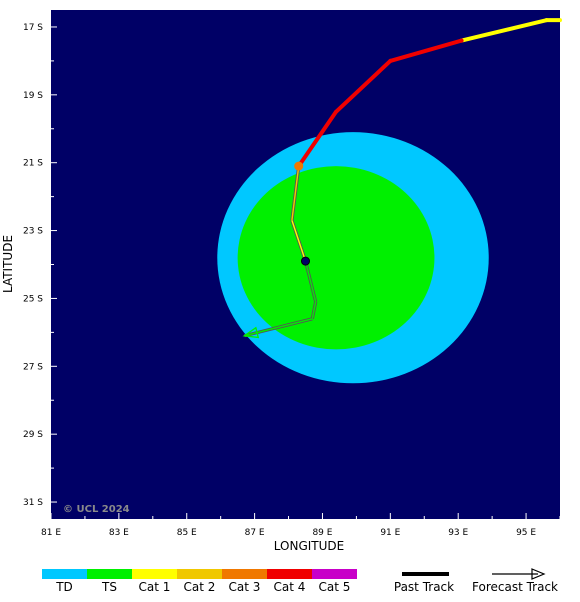 The width and height of the screenshot is (580, 602). I want to click on legend-label: Cat 1, so click(155, 587).